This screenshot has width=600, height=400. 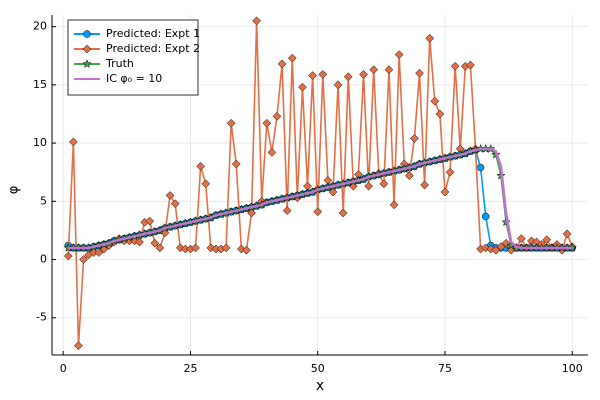 What do you see at coordinates (40, 142) in the screenshot?
I see `y-tick-label: 10` at bounding box center [40, 142].